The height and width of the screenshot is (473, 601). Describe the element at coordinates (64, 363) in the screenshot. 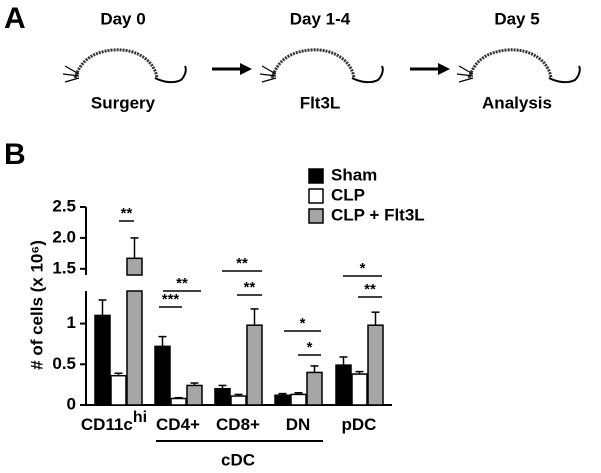

I see `y-tick-label: 0.5` at that location.